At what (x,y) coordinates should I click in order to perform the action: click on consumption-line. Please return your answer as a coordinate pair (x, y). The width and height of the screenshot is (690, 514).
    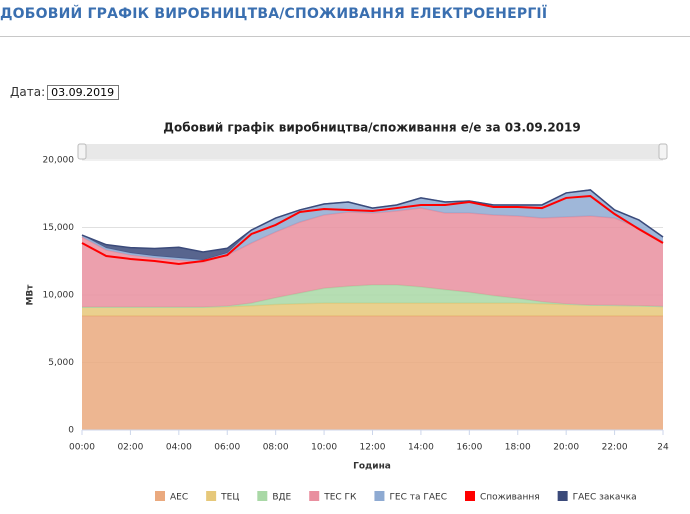
    Looking at the image, I should click on (372, 230).